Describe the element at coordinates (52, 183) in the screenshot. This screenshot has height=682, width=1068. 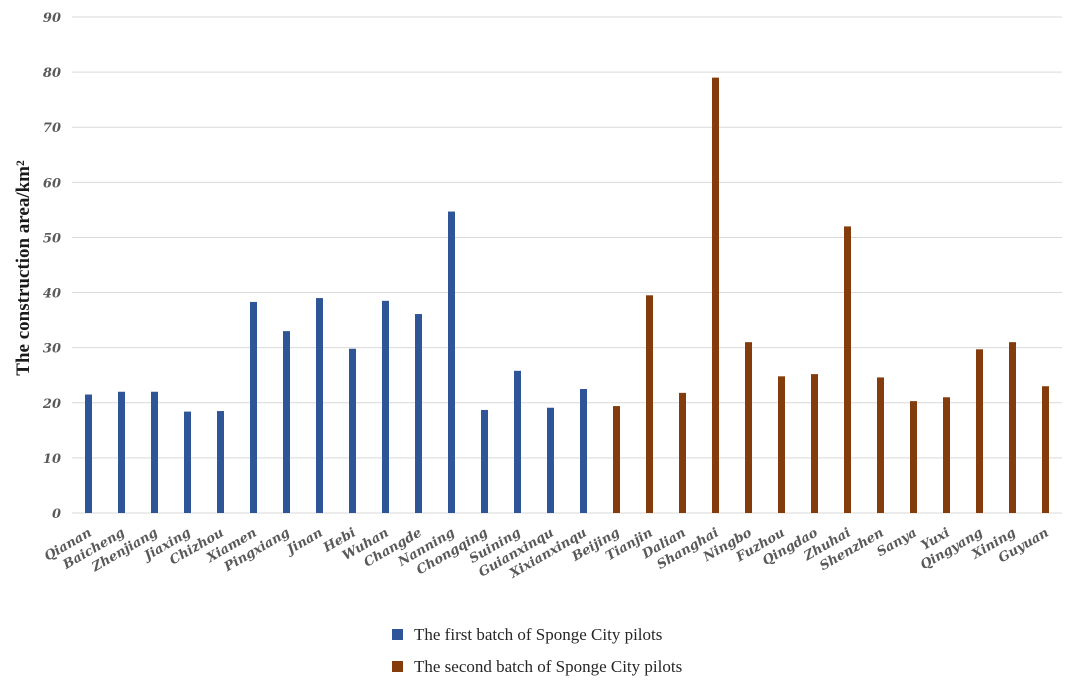
I see `y-tick-label: 60` at that location.